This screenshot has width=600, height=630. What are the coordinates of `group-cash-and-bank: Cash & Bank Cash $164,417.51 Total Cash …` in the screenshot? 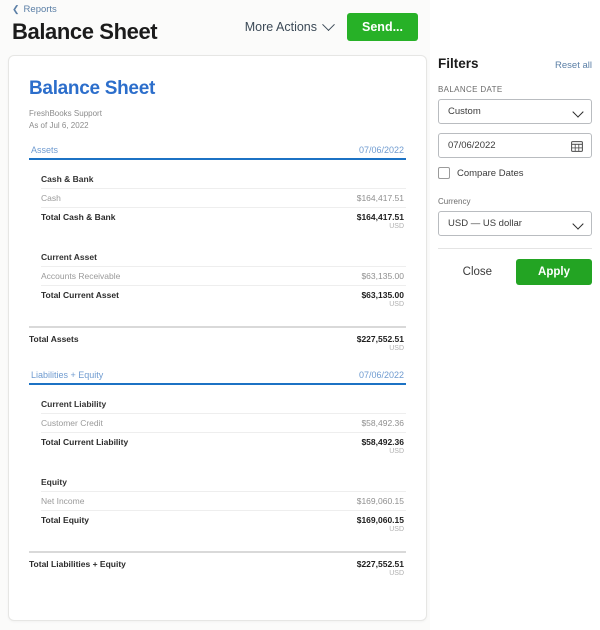 It's located at (217, 202).